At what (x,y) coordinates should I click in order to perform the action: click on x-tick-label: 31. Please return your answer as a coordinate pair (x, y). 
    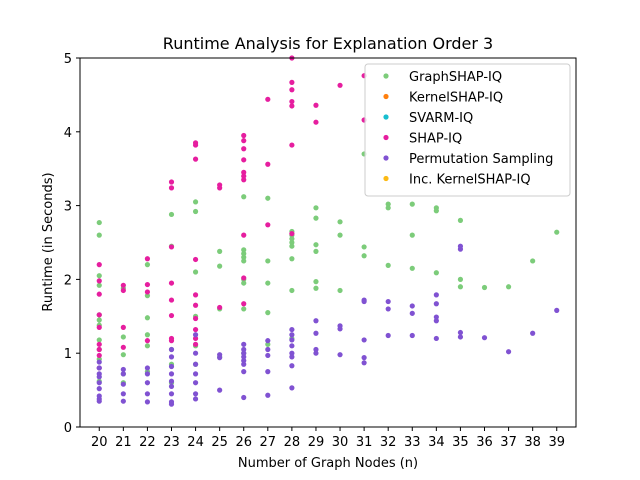
    Looking at the image, I should click on (364, 442).